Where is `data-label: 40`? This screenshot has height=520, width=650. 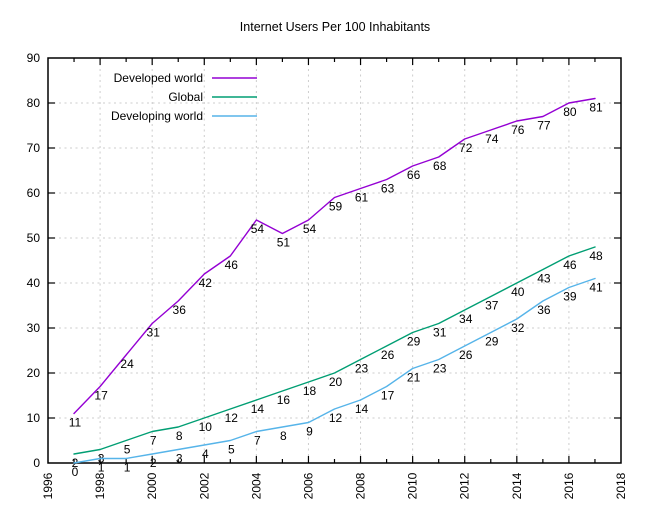
data-label: 40 is located at coordinates (518, 292).